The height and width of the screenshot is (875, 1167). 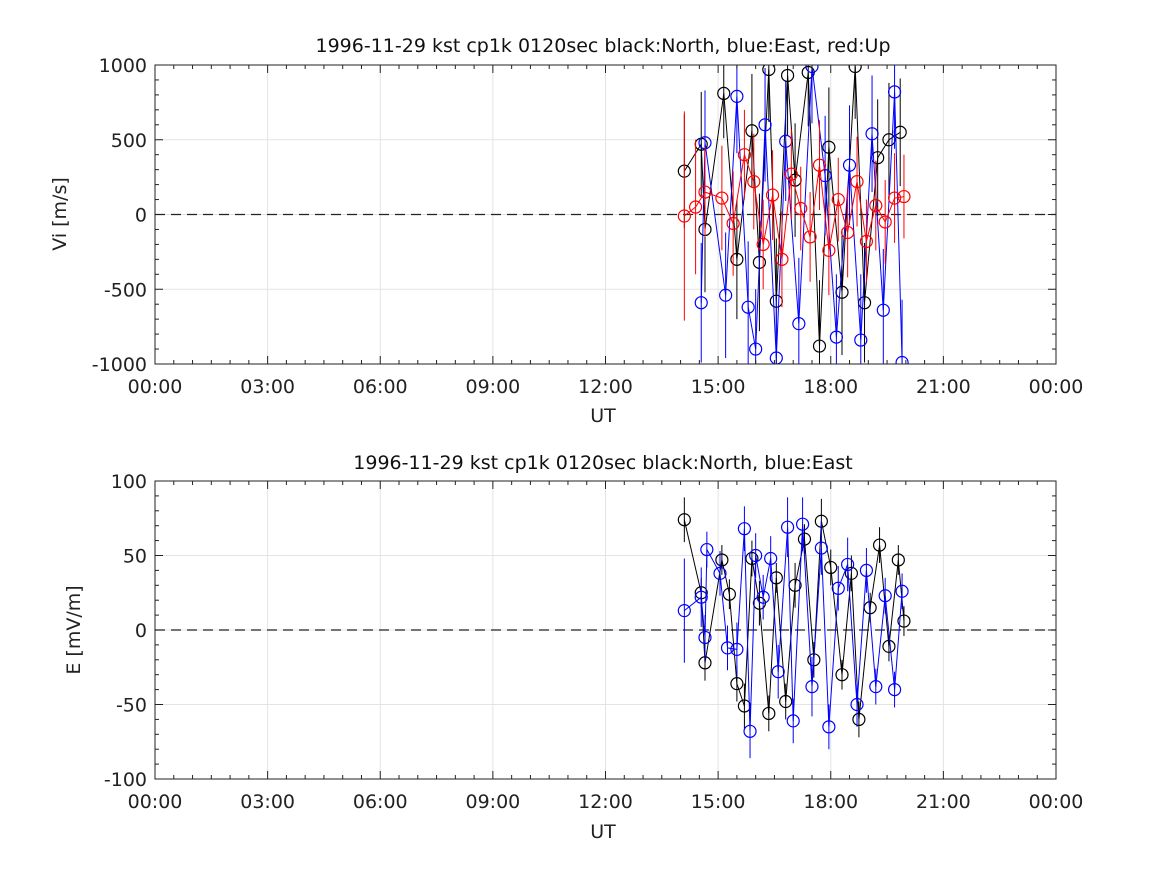 What do you see at coordinates (605, 802) in the screenshot?
I see `x-tick-label: 12:00` at bounding box center [605, 802].